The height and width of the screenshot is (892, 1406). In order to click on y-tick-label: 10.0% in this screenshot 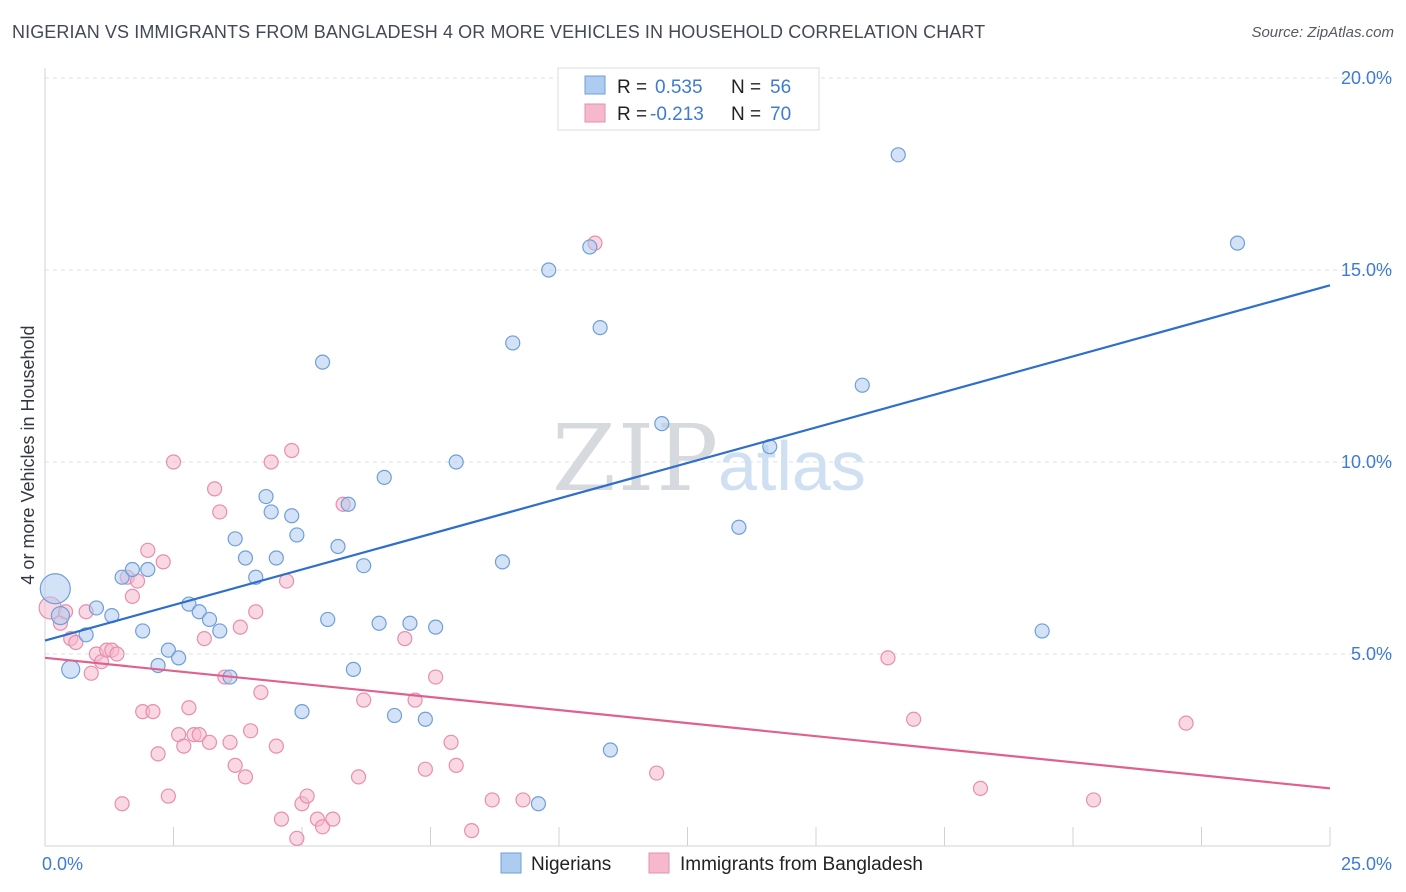, I will do `click(1366, 462)`.